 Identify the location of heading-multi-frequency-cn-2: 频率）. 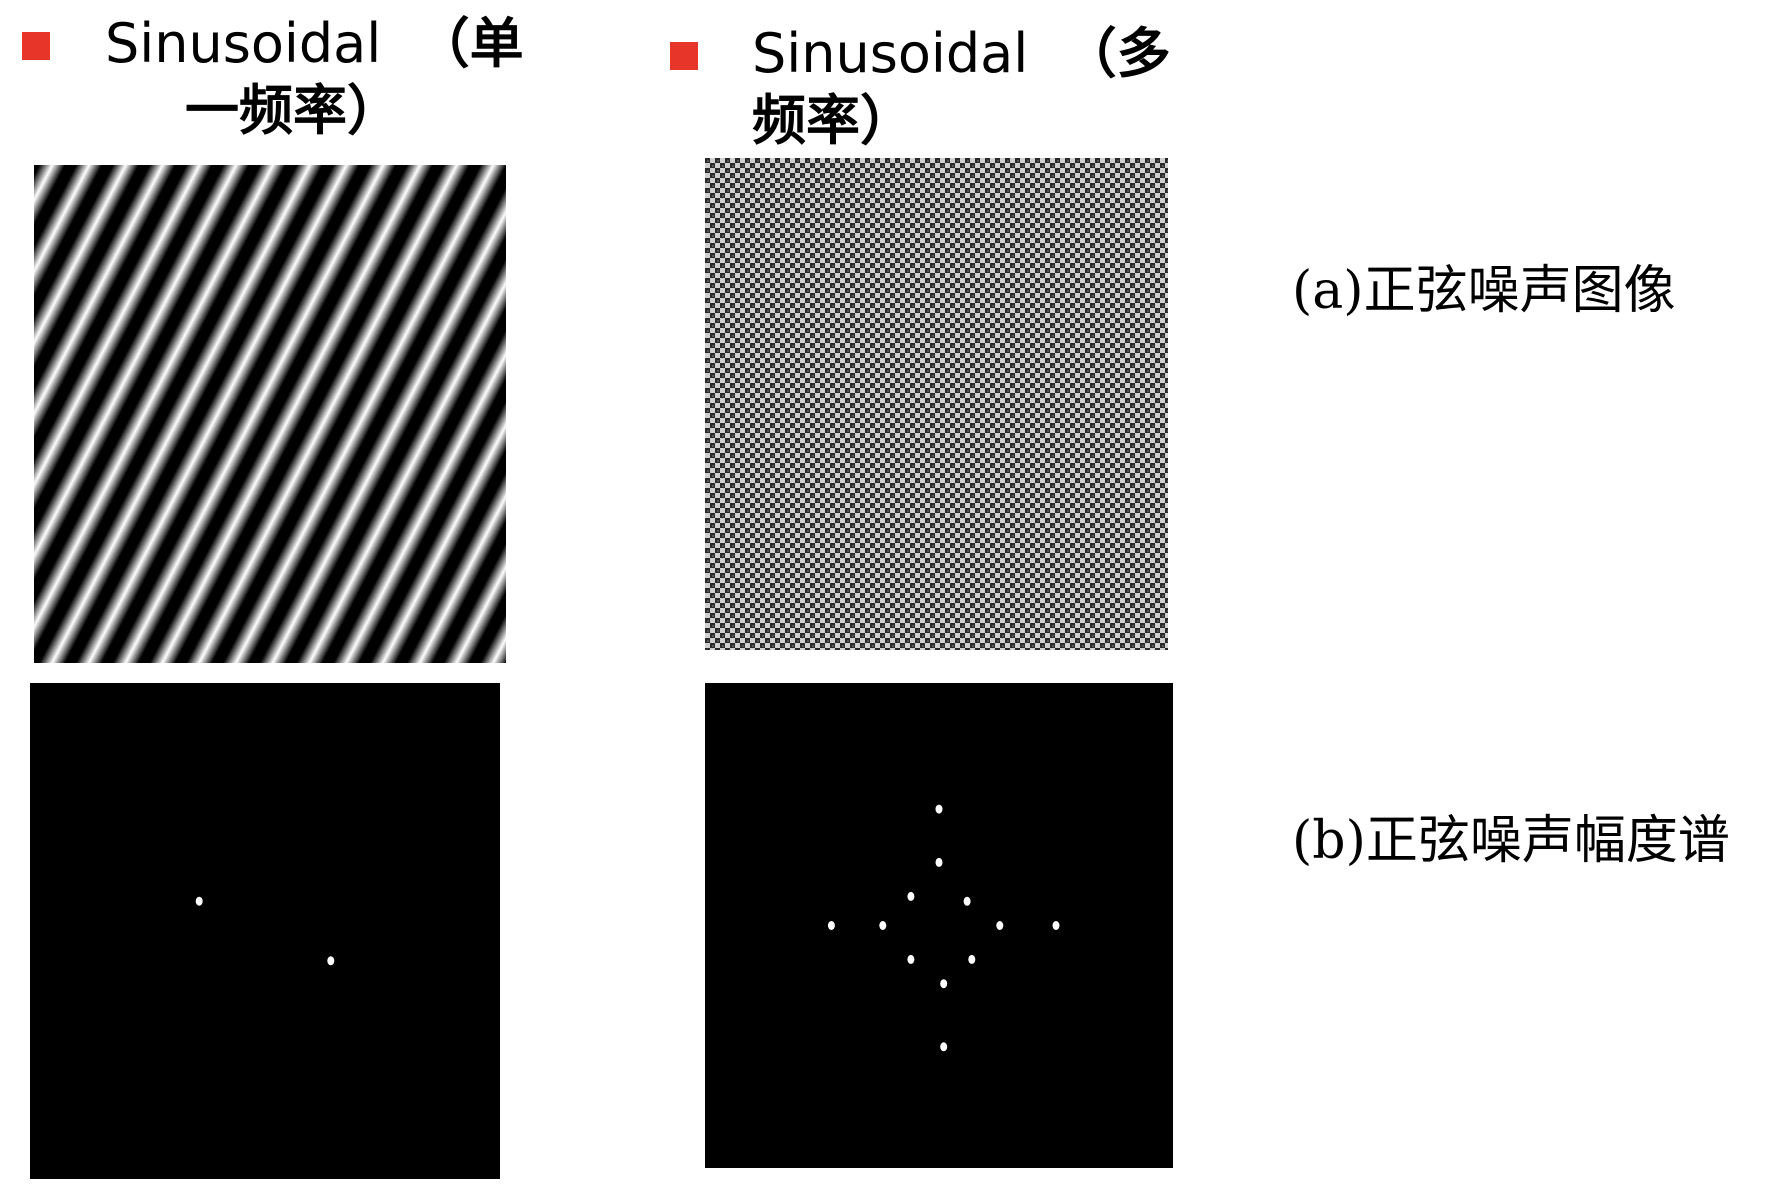
(833, 120).